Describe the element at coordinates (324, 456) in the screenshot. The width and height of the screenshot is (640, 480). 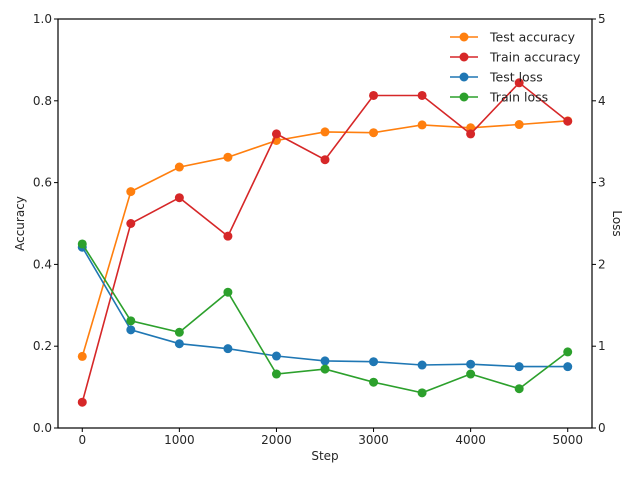
I see `x-axis-label: Step` at that location.